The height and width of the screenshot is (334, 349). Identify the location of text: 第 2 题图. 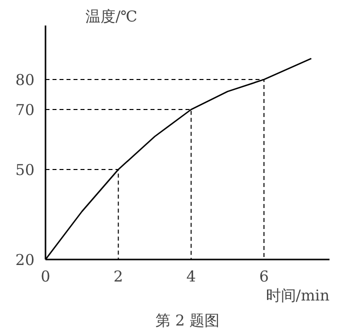
(187, 321).